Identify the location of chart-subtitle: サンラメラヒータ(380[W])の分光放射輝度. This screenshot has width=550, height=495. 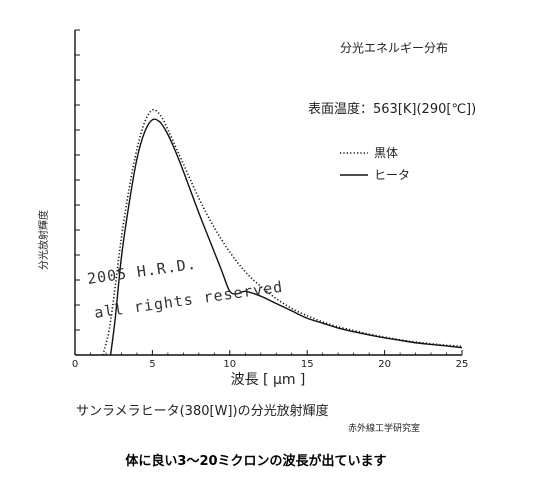
(202, 411).